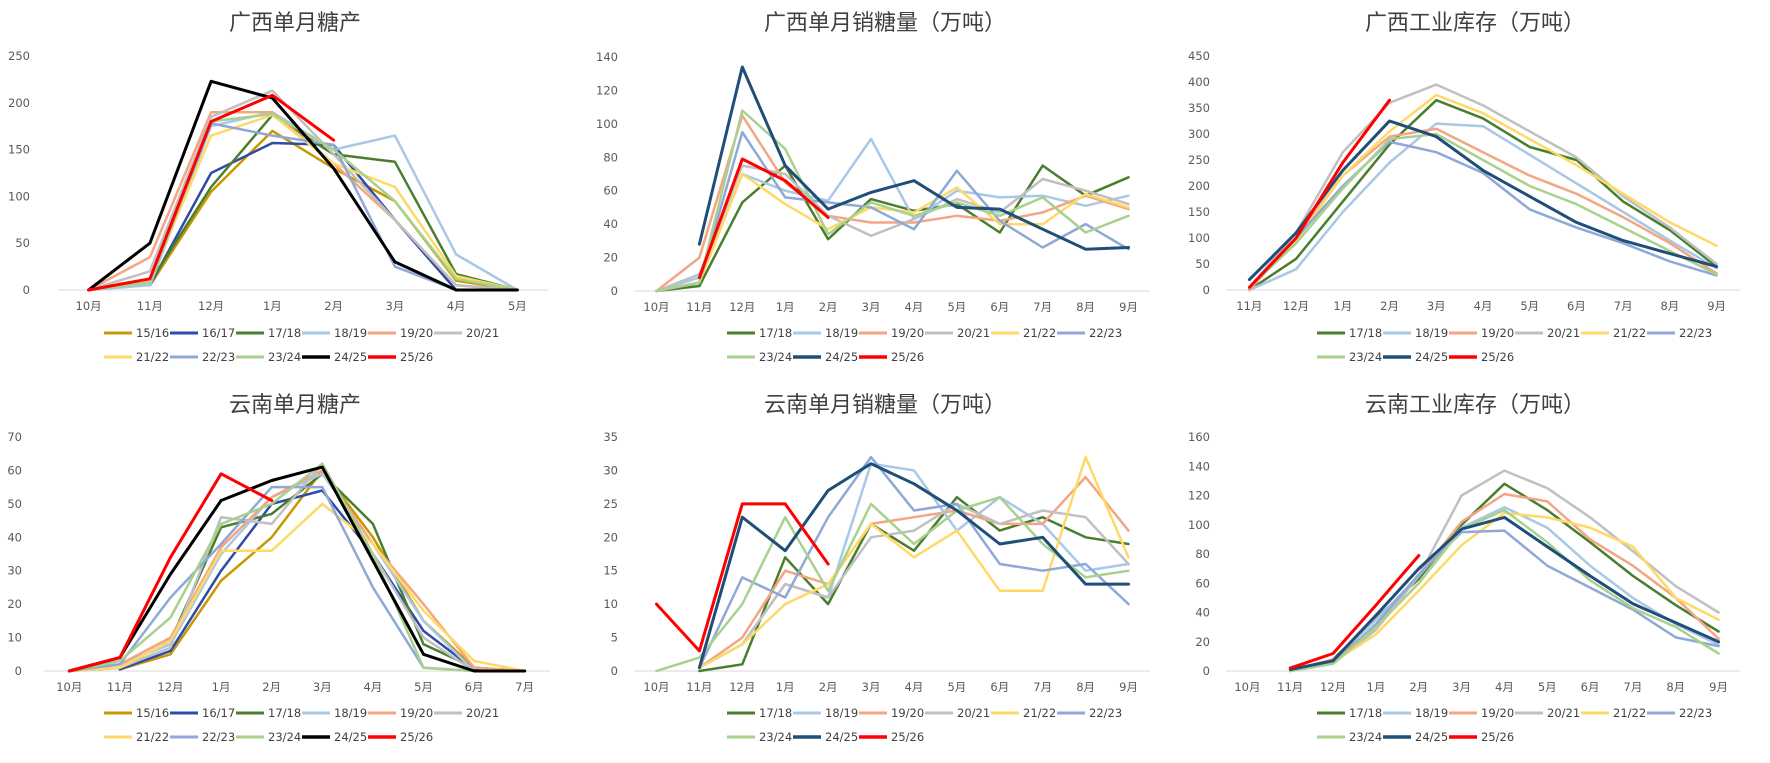 Image resolution: width=1770 pixels, height=763 pixels. I want to click on y-tick-label: 350, so click(1199, 108).